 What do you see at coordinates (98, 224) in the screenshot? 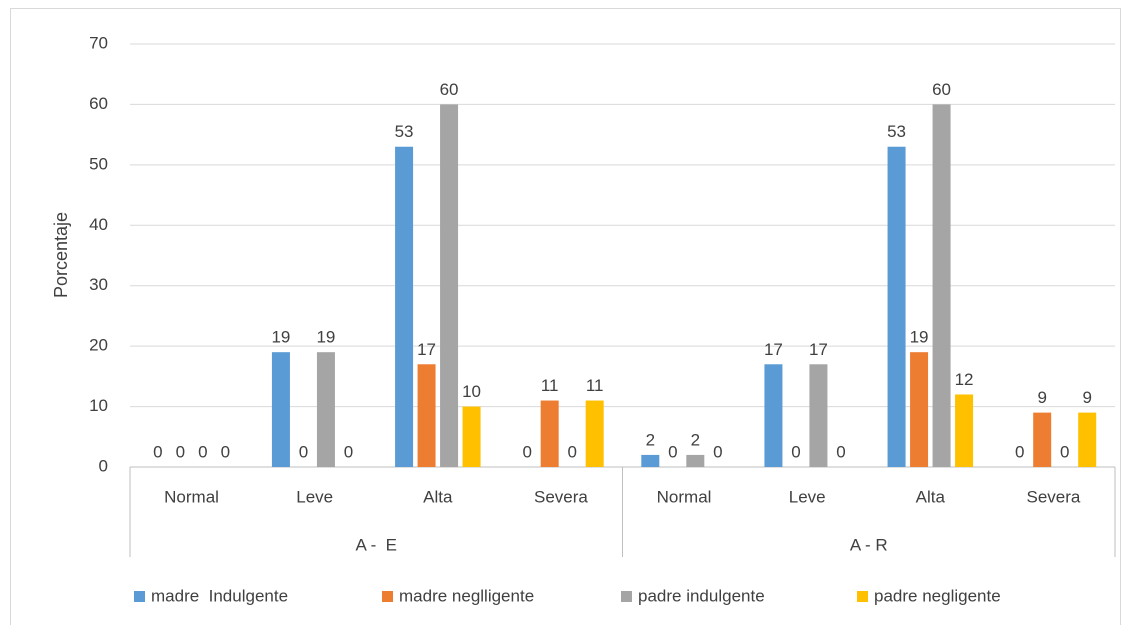
I see `y-tick-label: 40` at bounding box center [98, 224].